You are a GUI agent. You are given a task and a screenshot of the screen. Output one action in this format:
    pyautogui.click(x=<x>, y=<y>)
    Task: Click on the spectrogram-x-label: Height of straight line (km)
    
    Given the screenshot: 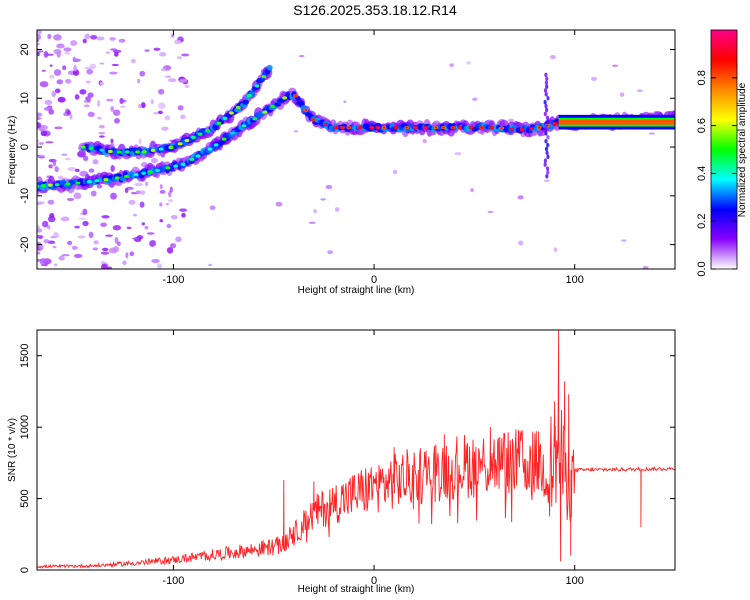 What is the action you would take?
    pyautogui.click(x=356, y=290)
    